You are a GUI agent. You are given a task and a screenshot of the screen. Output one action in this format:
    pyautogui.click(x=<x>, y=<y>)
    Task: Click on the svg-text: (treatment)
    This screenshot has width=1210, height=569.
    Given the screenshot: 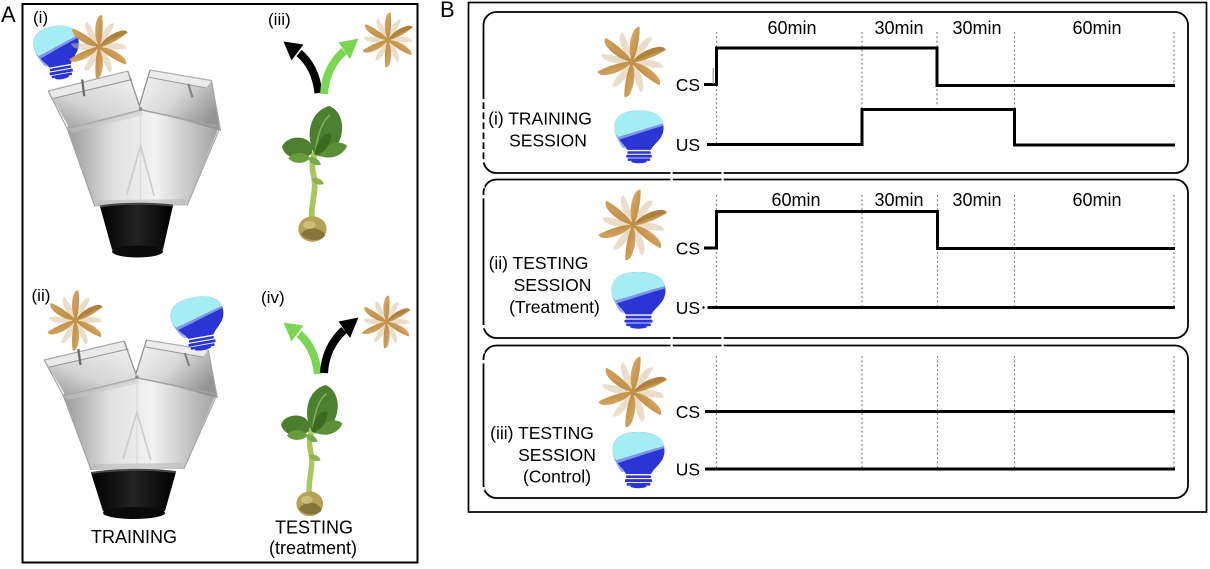 What is the action you would take?
    pyautogui.click(x=313, y=548)
    